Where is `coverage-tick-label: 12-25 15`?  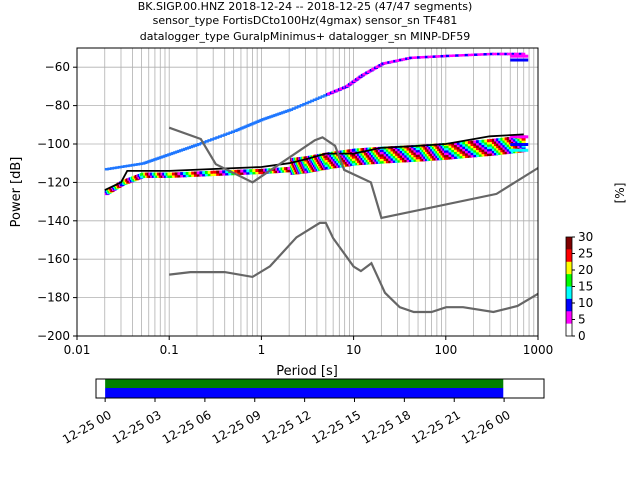 coverage-tick-label: 12-25 15 is located at coordinates (336, 427).